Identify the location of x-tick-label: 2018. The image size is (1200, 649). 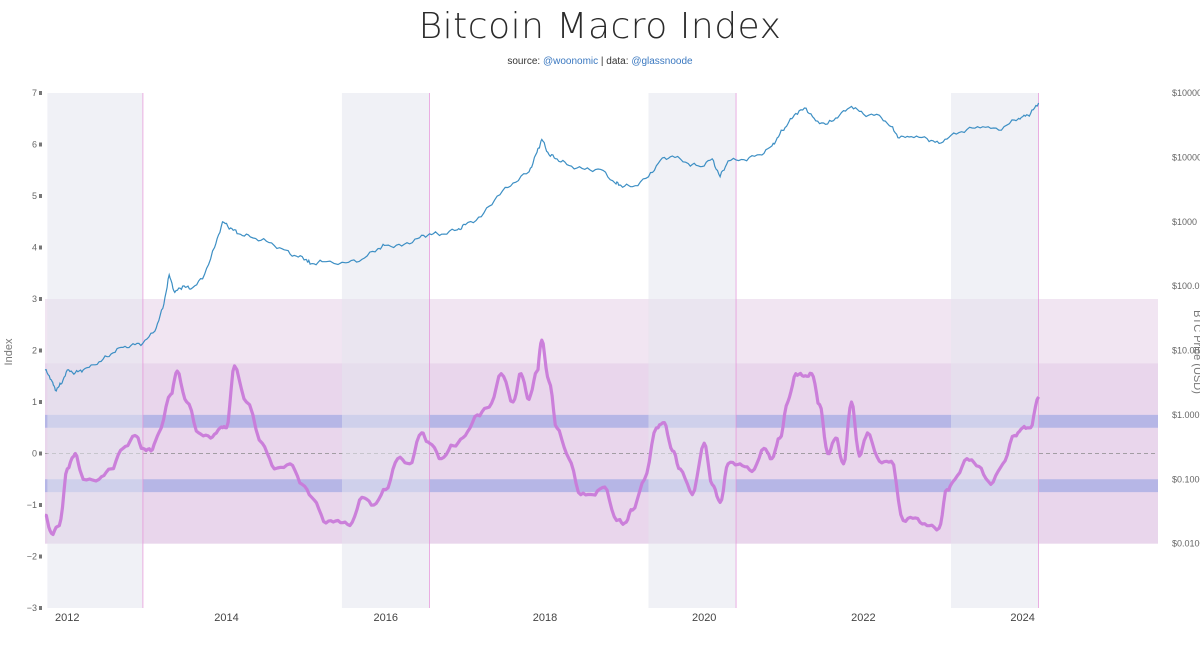
(545, 618).